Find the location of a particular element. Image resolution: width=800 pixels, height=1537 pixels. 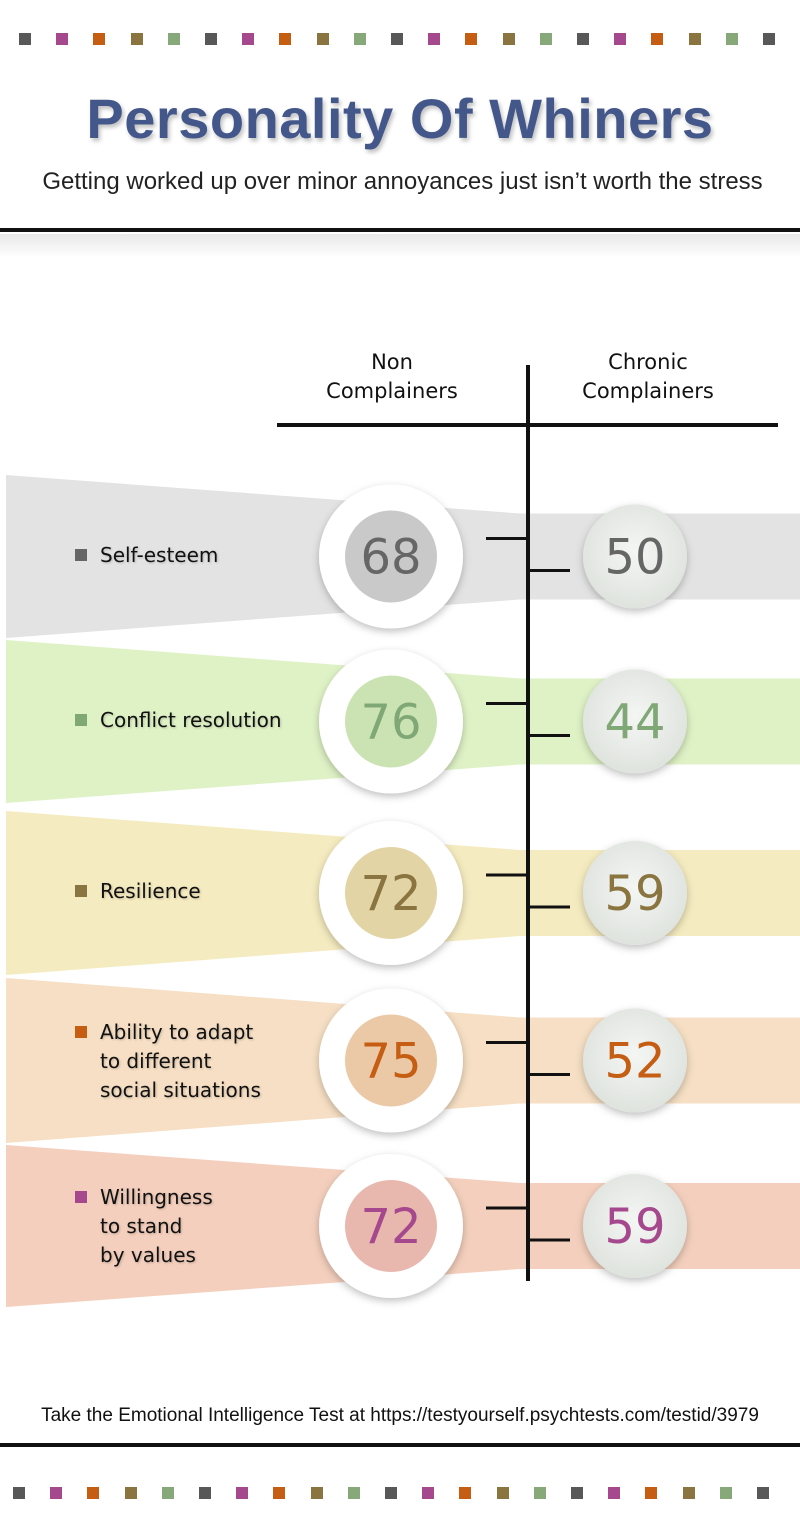

chronic-complainer-value: 52 is located at coordinates (634, 1062).